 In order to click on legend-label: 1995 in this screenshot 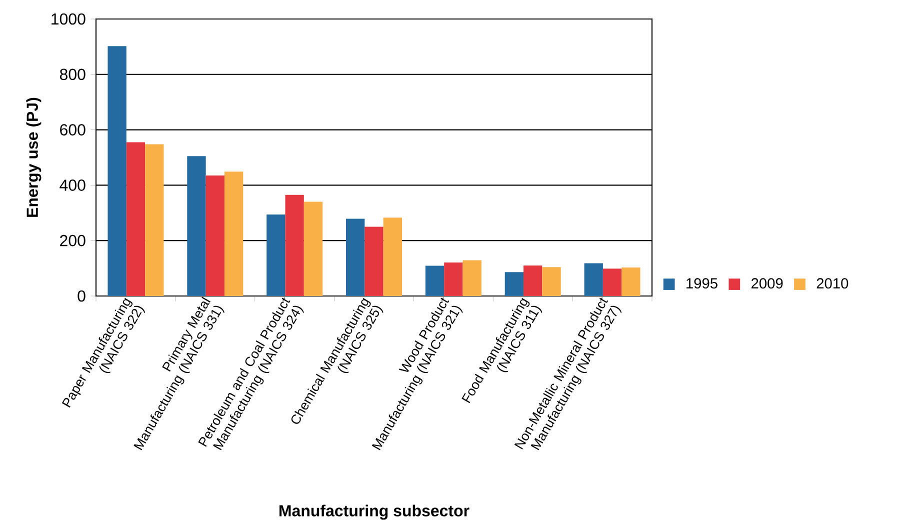, I will do `click(702, 283)`.